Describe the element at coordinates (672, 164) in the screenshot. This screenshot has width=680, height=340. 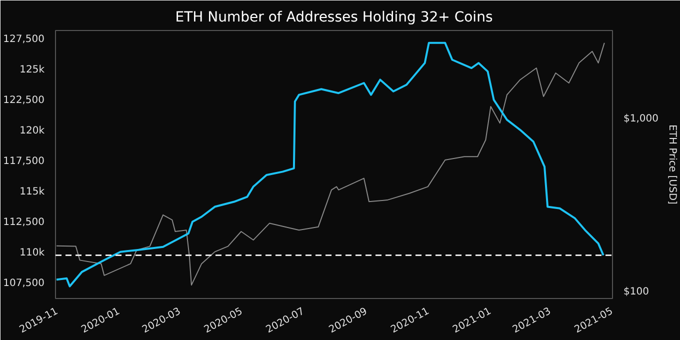
I see `y2-axis-title: ETH Price [USD]` at that location.